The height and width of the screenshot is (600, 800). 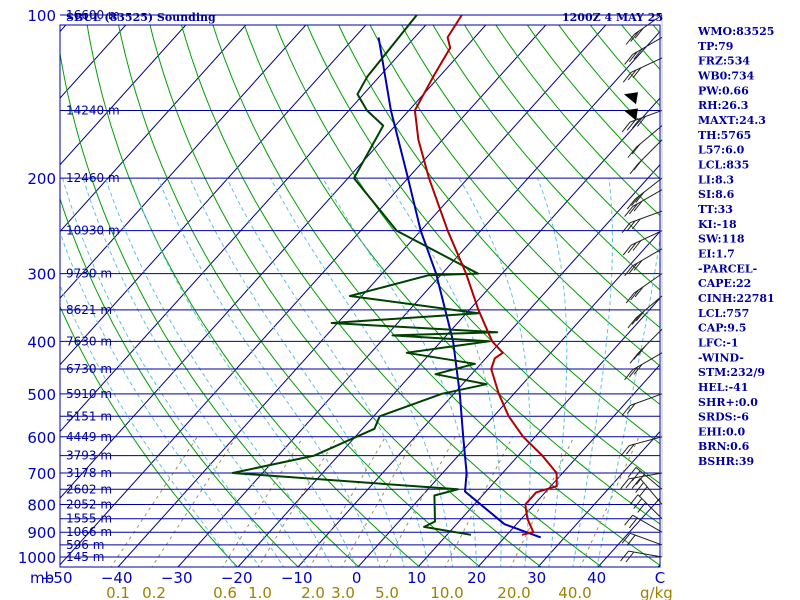 I want to click on mixing-ratio-tick-label: 10.0, so click(x=446, y=592).